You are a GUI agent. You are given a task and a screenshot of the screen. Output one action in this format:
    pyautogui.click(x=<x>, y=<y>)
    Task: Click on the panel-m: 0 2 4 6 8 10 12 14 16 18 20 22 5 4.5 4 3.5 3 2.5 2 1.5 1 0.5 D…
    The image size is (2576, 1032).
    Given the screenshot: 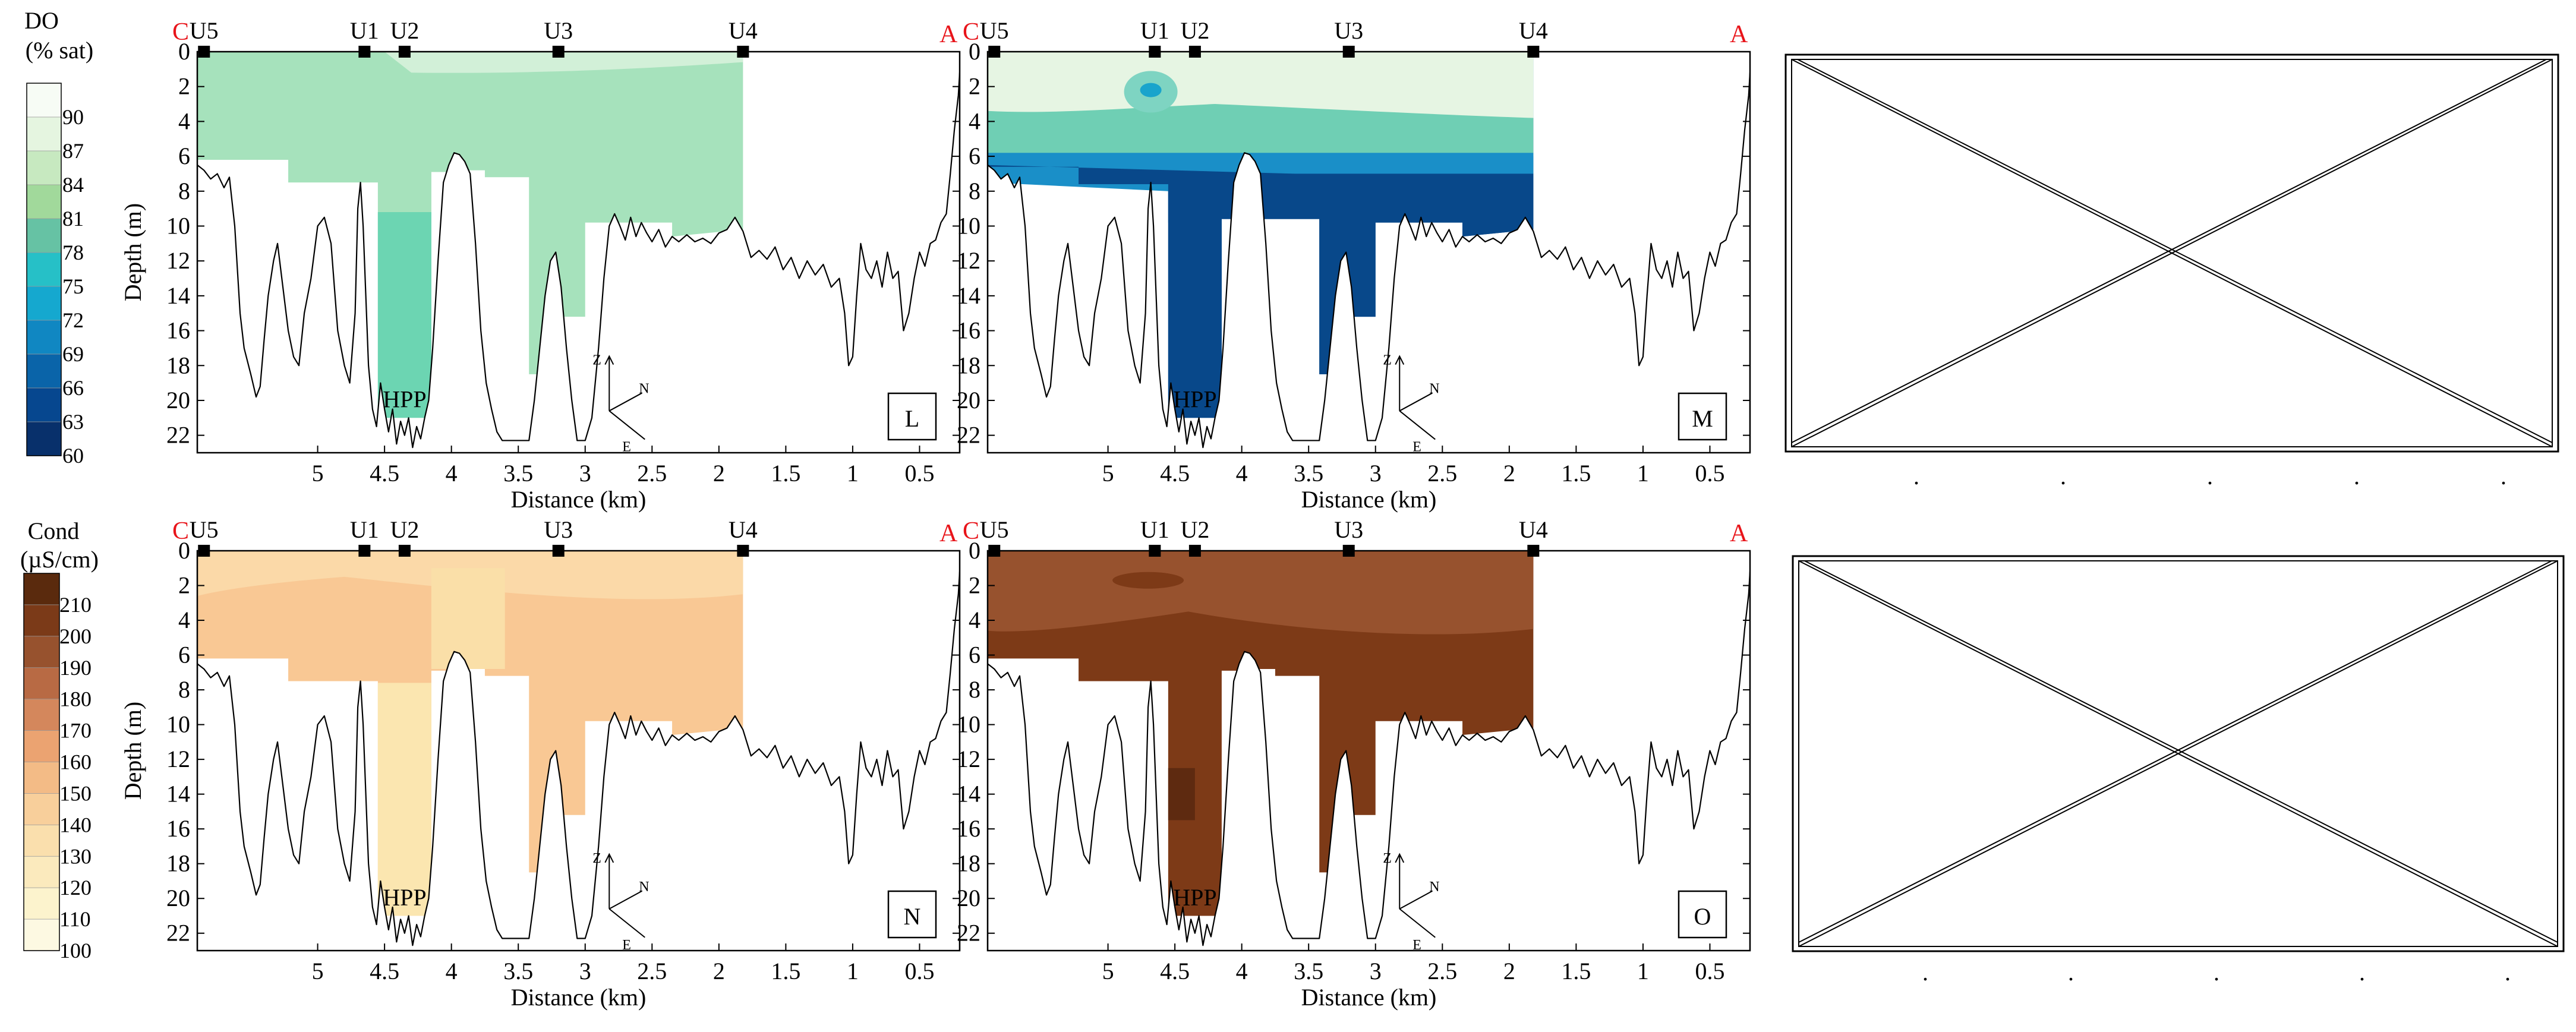 What is the action you would take?
    pyautogui.click(x=1354, y=265)
    